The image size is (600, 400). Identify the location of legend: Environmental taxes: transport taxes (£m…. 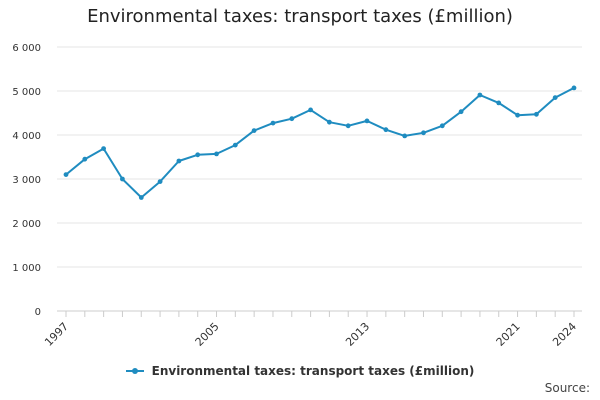
(300, 371).